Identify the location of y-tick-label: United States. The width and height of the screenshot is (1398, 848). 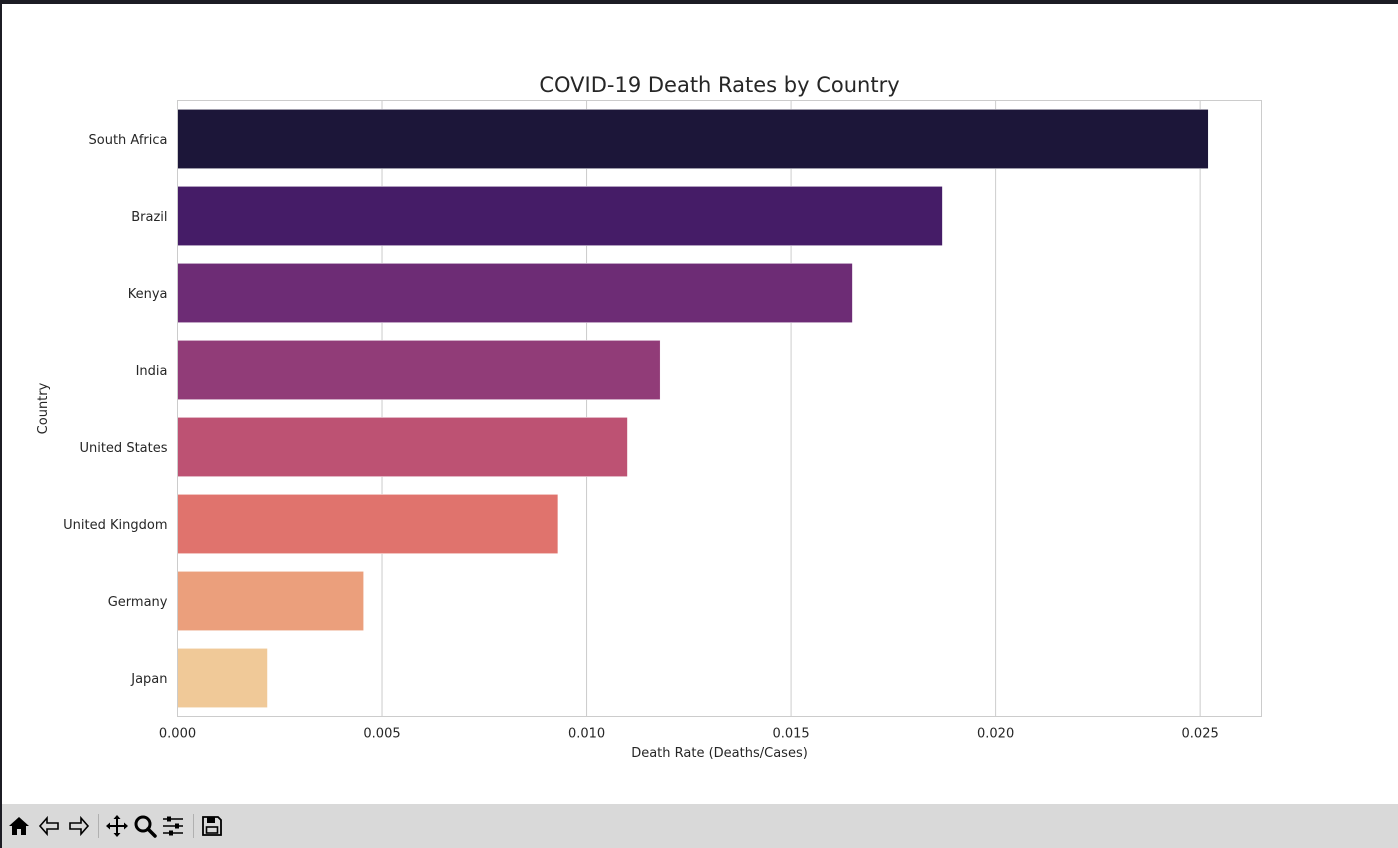
(123, 448).